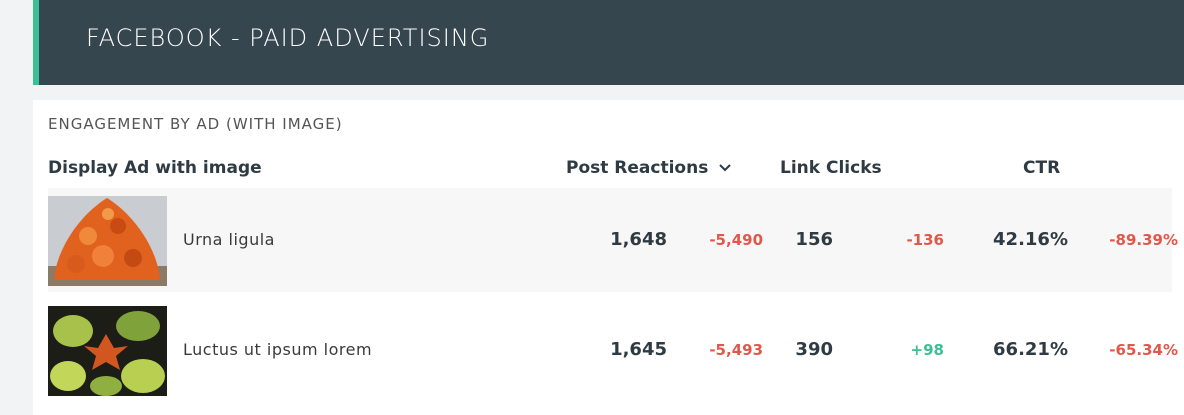 This screenshot has height=415, width=1184. What do you see at coordinates (725, 168) in the screenshot?
I see `sort-chevron` at bounding box center [725, 168].